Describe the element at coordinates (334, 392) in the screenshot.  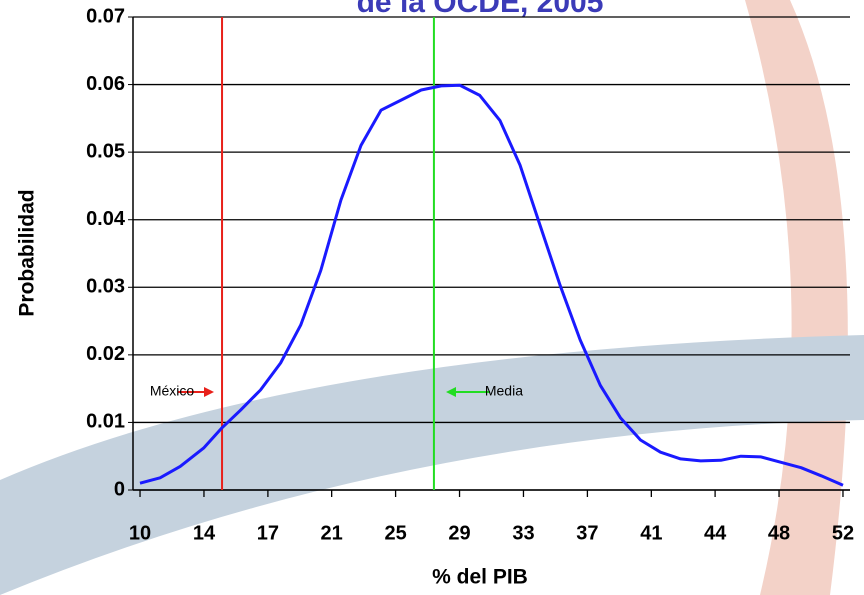
I see `annotation-arrows` at that location.